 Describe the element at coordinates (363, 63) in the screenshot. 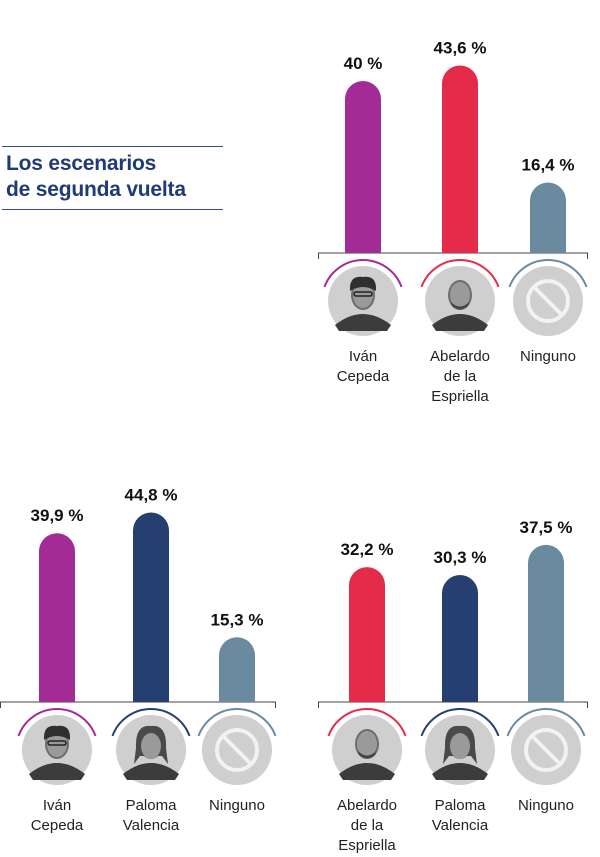

I see `value-label: 40 %` at that location.